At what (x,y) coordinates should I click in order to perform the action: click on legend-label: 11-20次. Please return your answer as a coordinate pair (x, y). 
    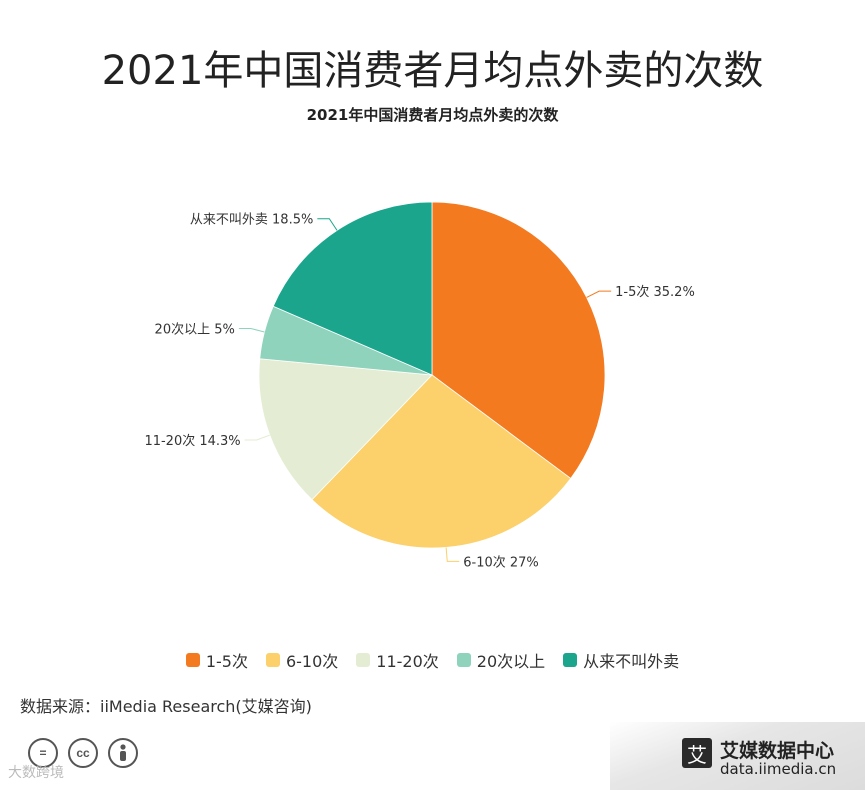
    Looking at the image, I should click on (407, 661).